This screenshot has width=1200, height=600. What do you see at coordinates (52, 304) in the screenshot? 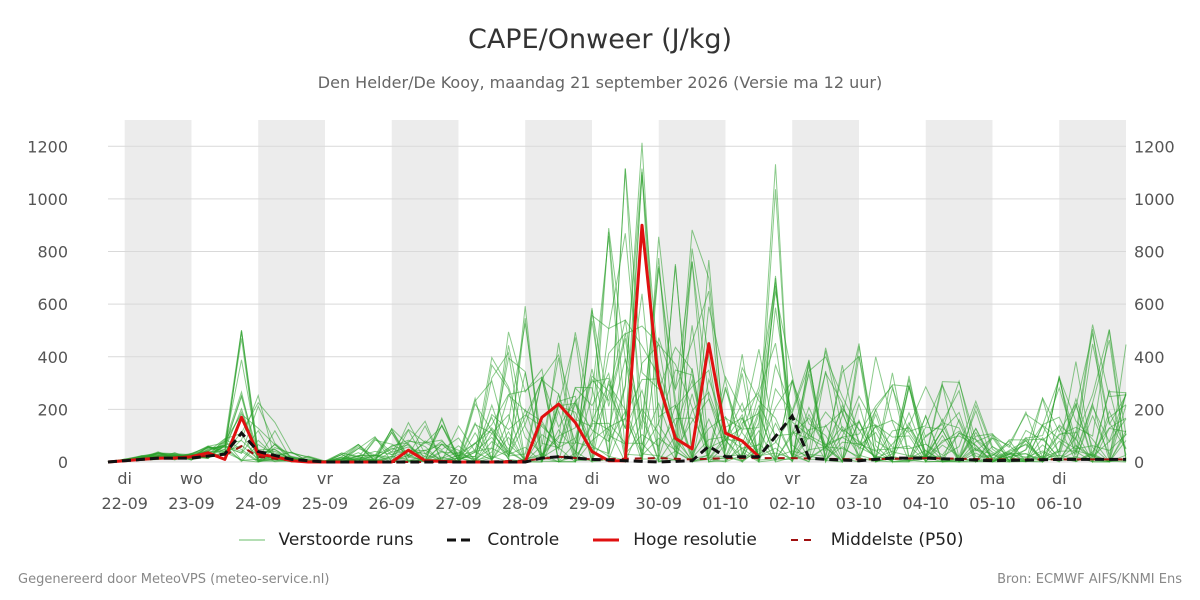
I see `y-tick-label-left: 600` at bounding box center [52, 304].